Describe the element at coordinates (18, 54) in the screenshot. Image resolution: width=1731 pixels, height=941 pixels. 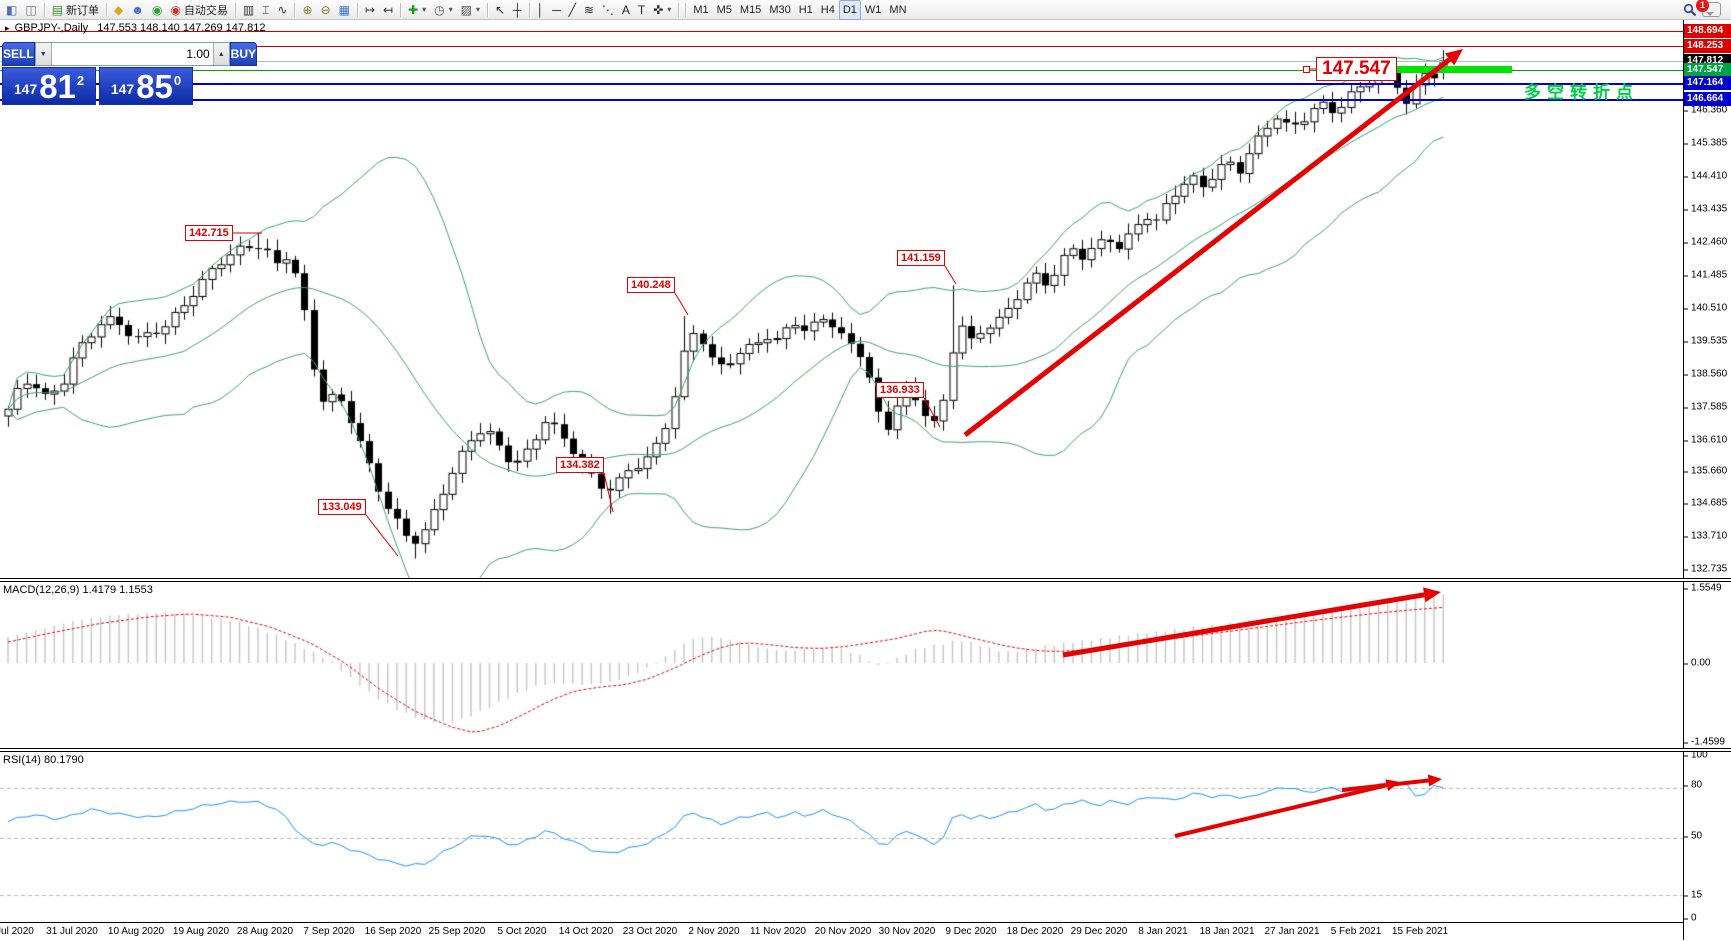
I see `sell-button: SELL` at that location.